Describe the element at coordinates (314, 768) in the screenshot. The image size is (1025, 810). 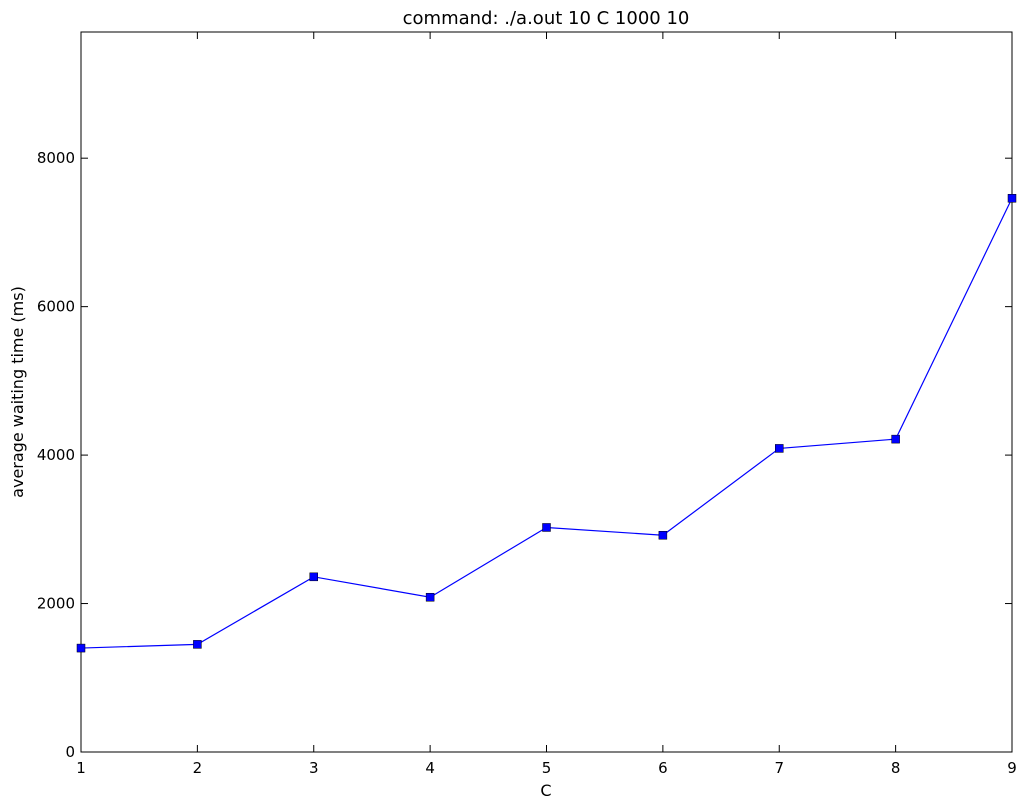
I see `x-tick-label: 3` at that location.